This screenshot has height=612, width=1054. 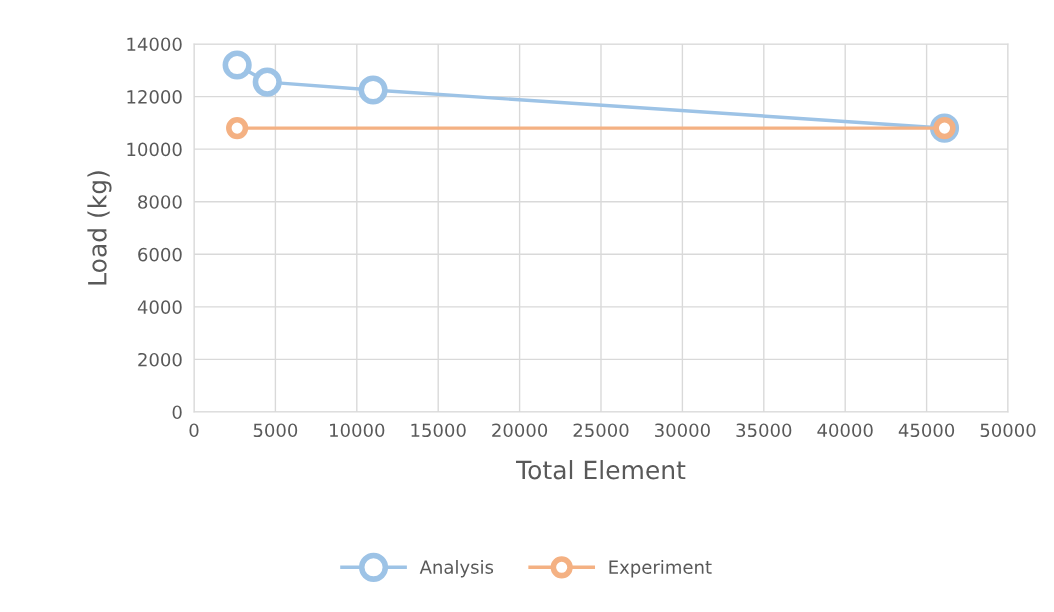 I want to click on x-tick-label: 10000, so click(x=357, y=430).